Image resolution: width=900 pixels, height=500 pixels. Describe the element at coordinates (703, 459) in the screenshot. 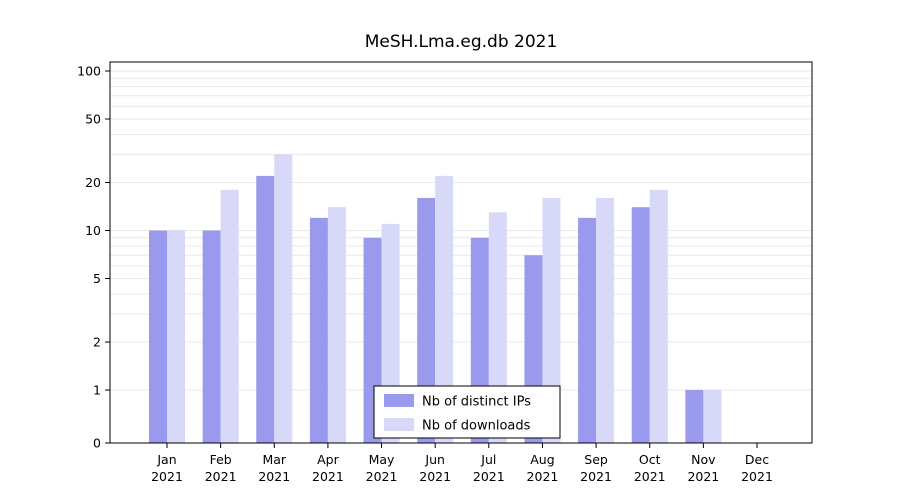

I see `x-label-month-nov: Nov` at that location.